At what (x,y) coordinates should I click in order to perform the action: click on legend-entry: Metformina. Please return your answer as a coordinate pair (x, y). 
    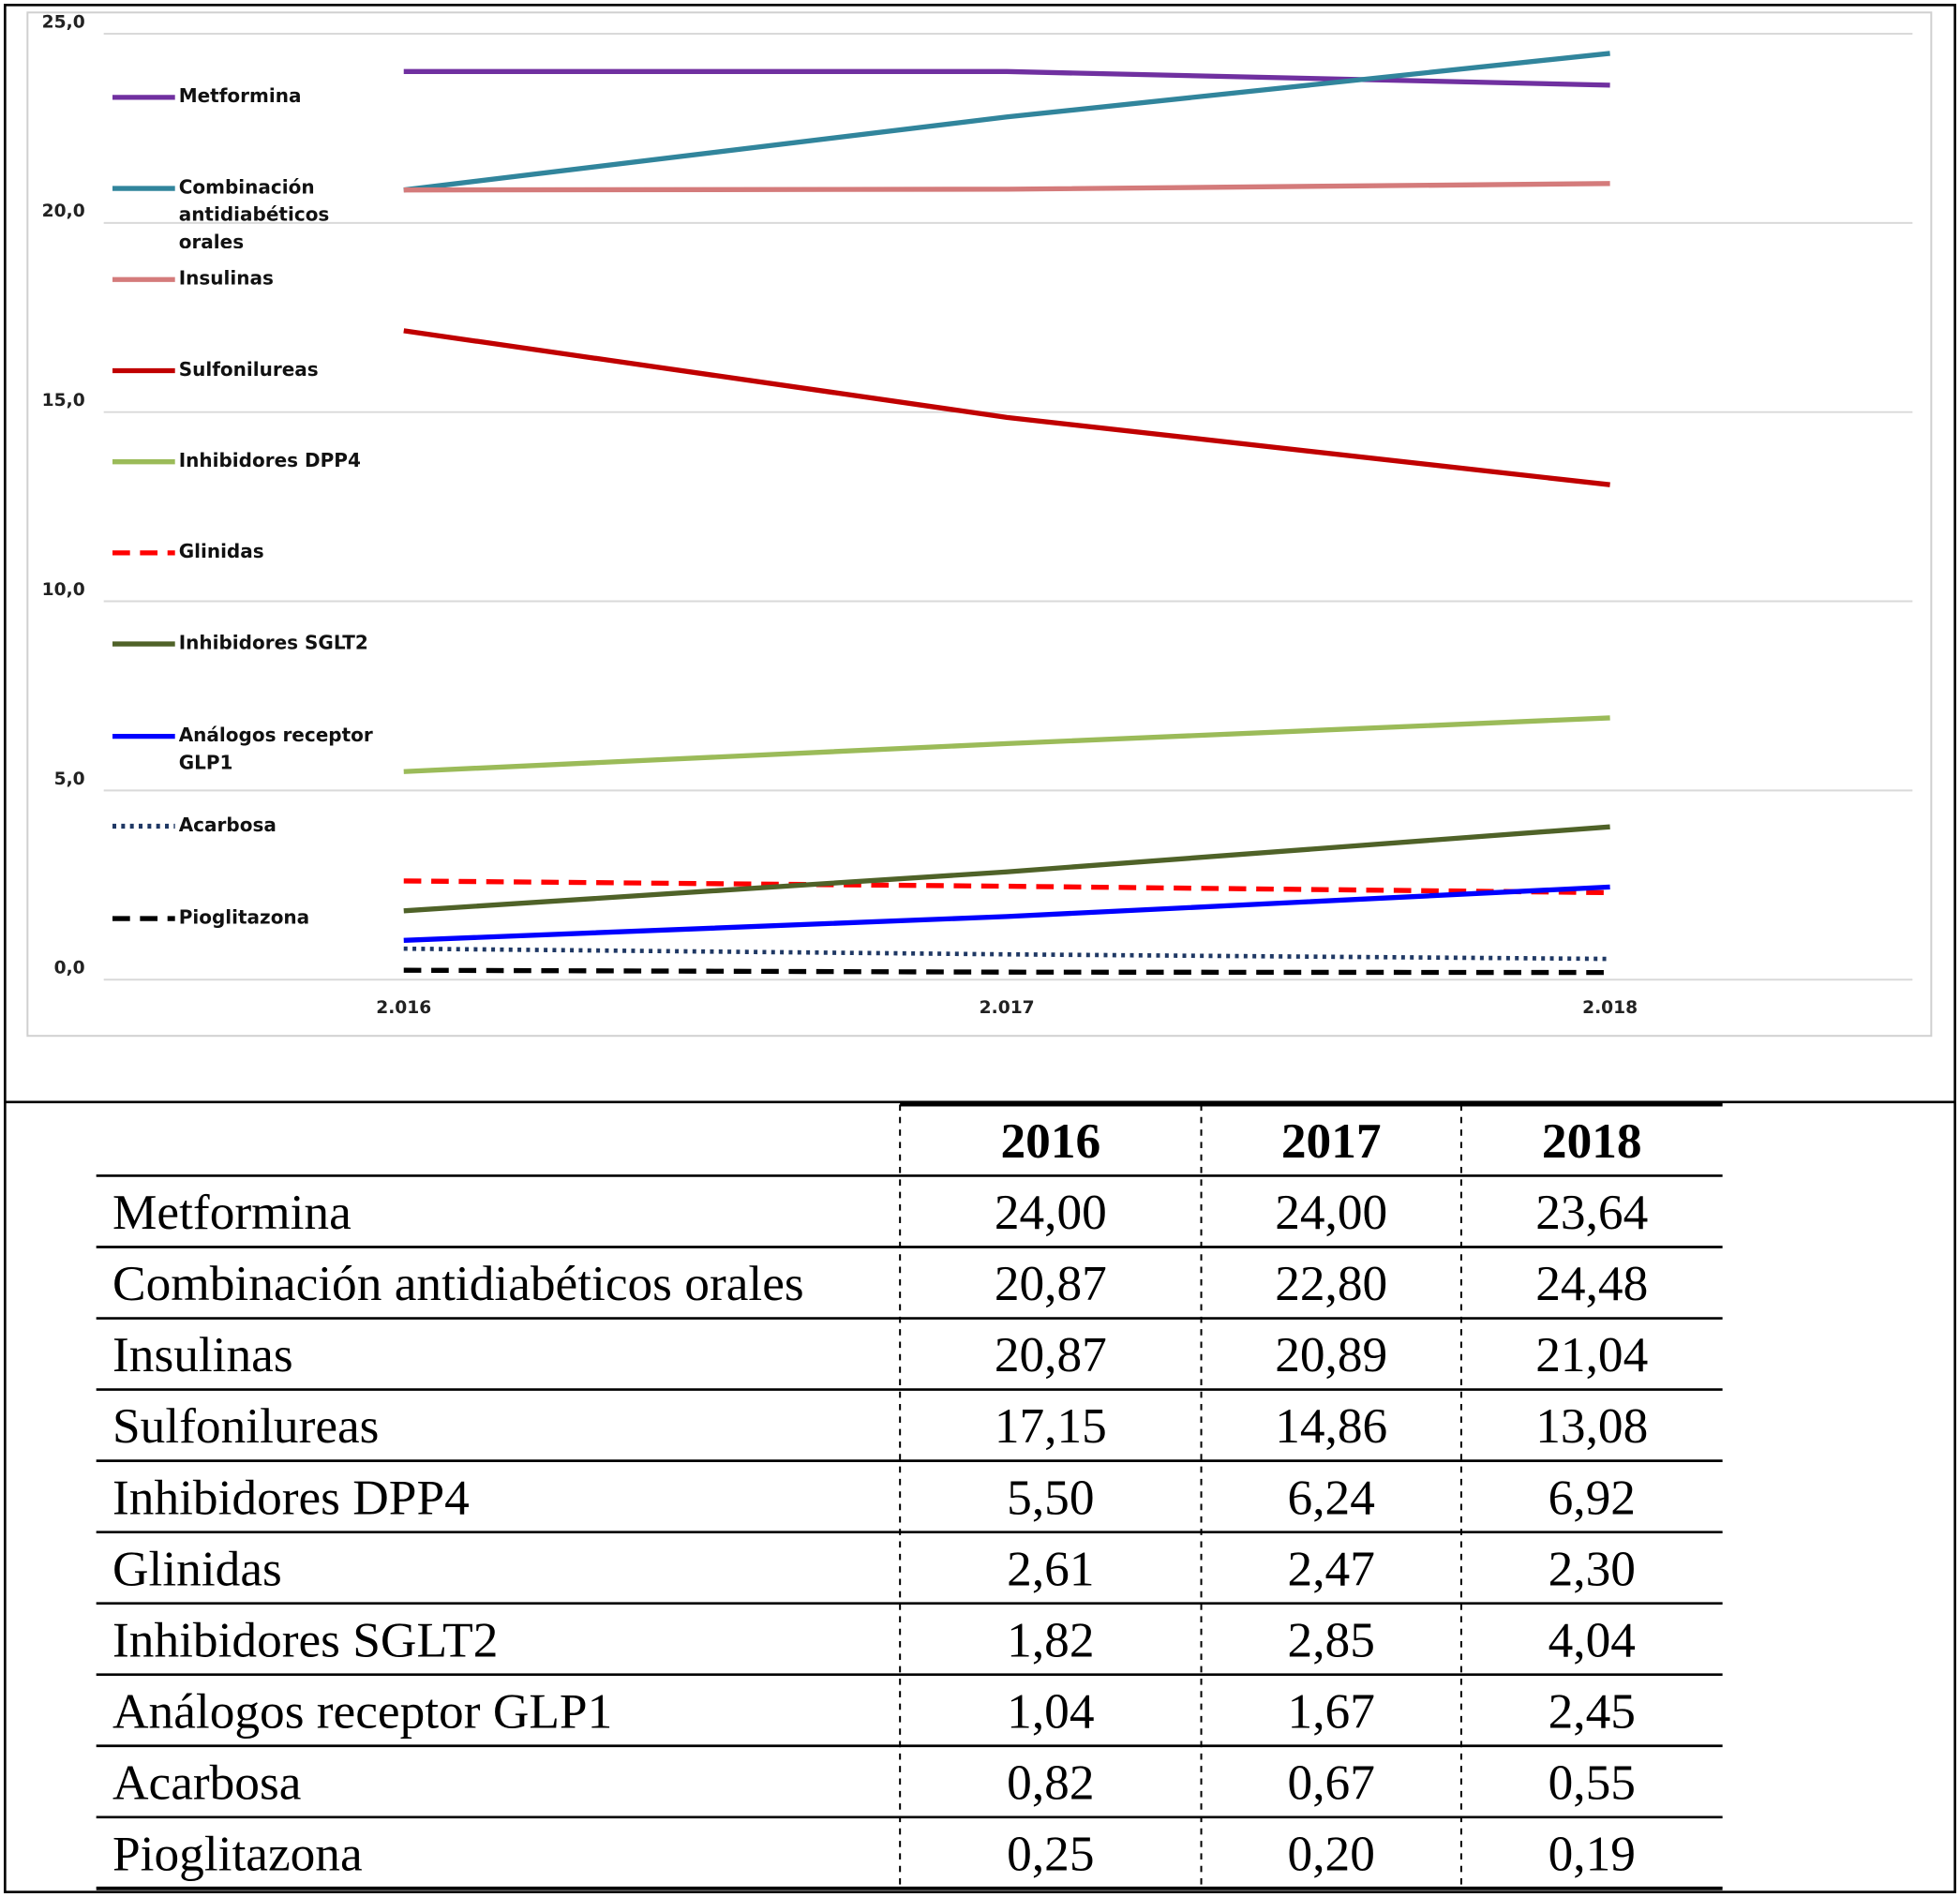
    Looking at the image, I should click on (240, 96).